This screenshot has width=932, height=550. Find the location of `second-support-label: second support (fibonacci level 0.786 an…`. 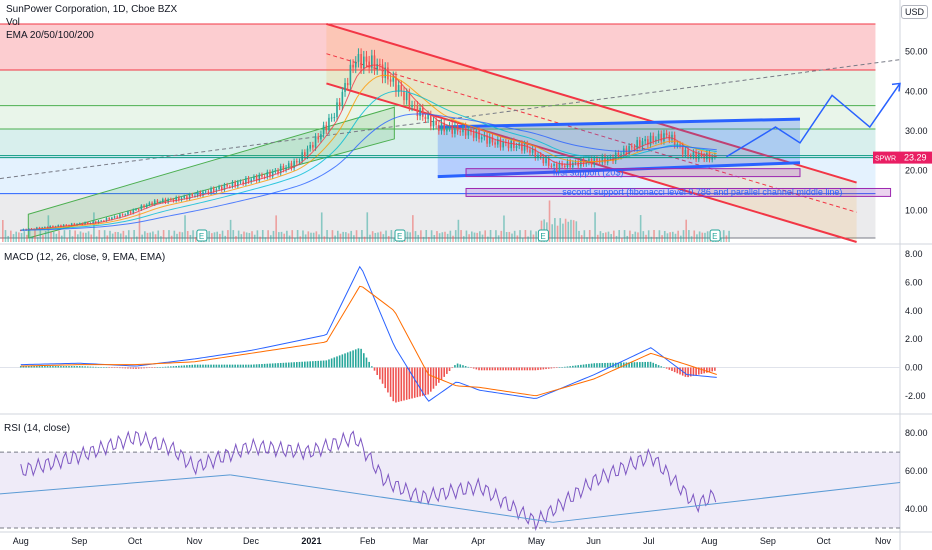

second-support-label: second support (fibonacci level 0.786 an… is located at coordinates (702, 192).